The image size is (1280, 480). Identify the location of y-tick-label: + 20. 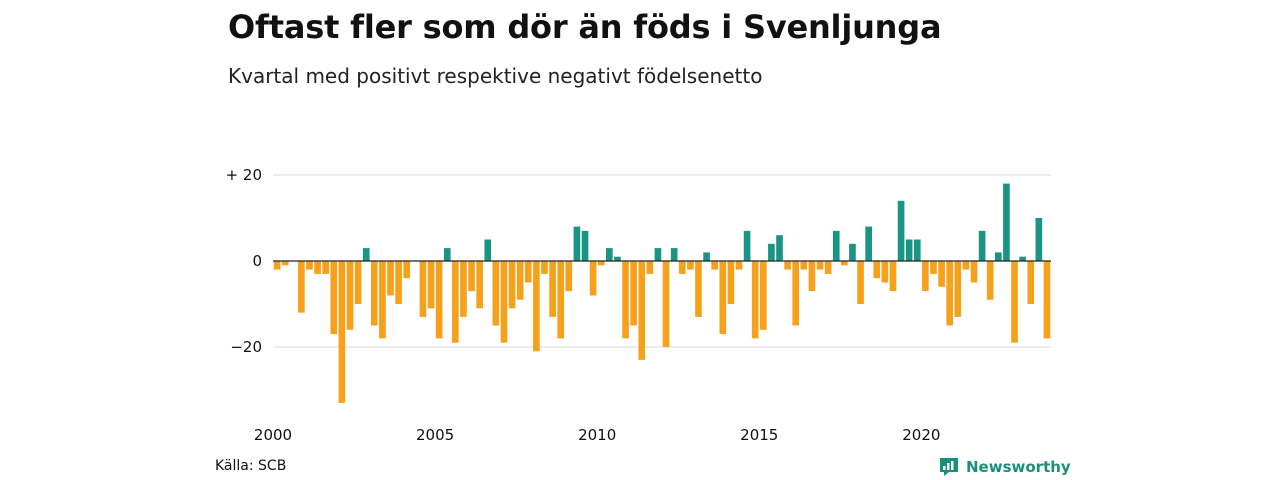
(244, 175).